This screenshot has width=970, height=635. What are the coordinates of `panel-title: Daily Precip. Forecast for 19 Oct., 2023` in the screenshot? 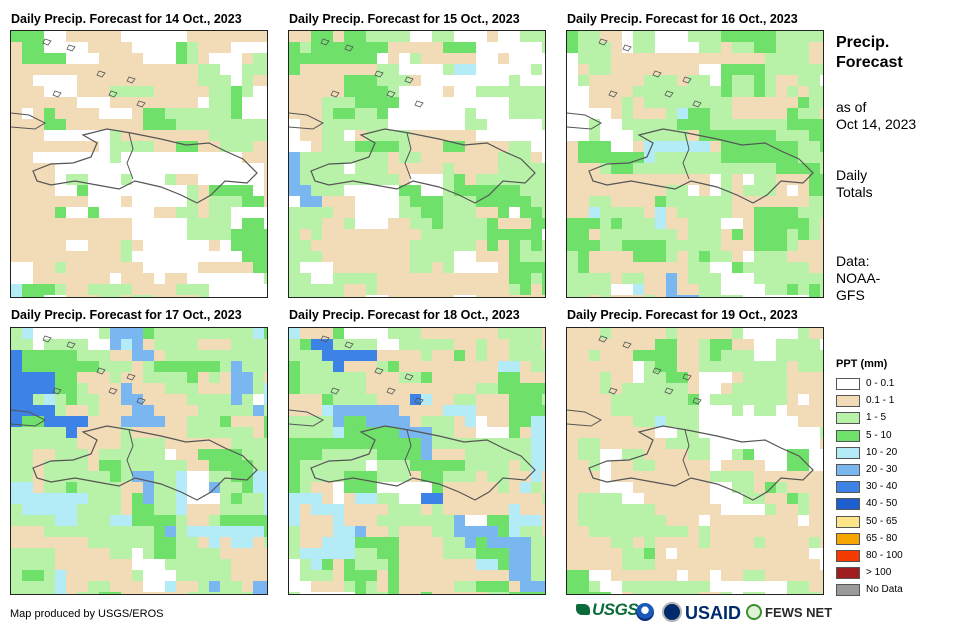 It's located at (682, 315).